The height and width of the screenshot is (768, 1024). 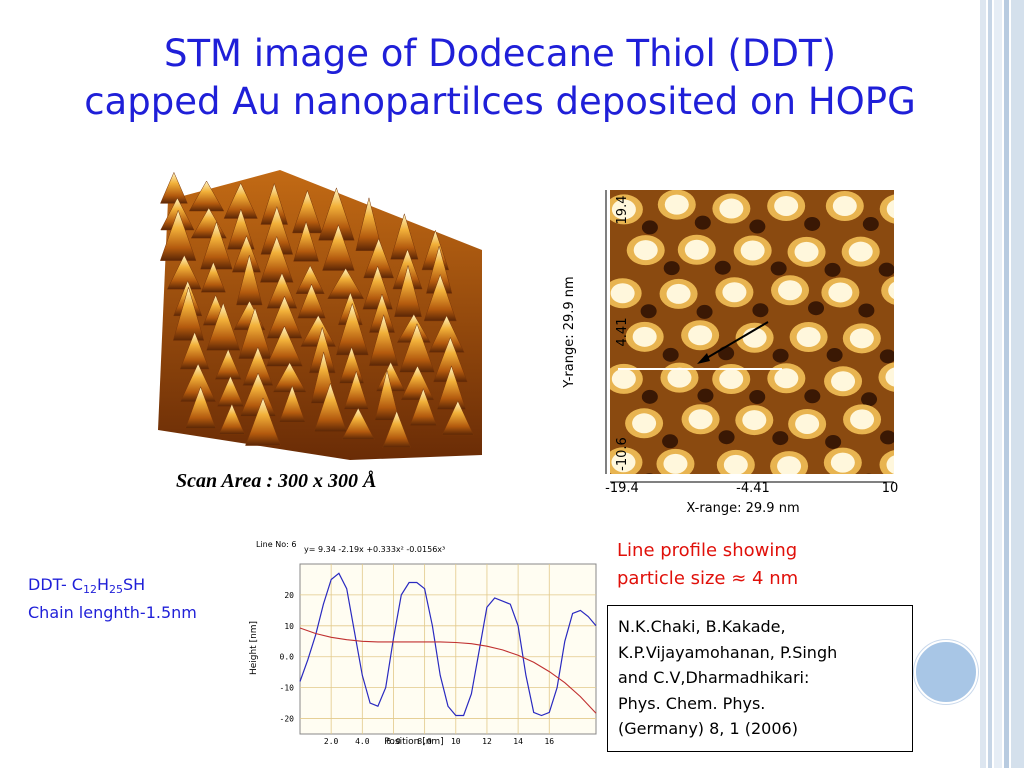 I want to click on x-tick-right: 10, so click(x=890, y=488).